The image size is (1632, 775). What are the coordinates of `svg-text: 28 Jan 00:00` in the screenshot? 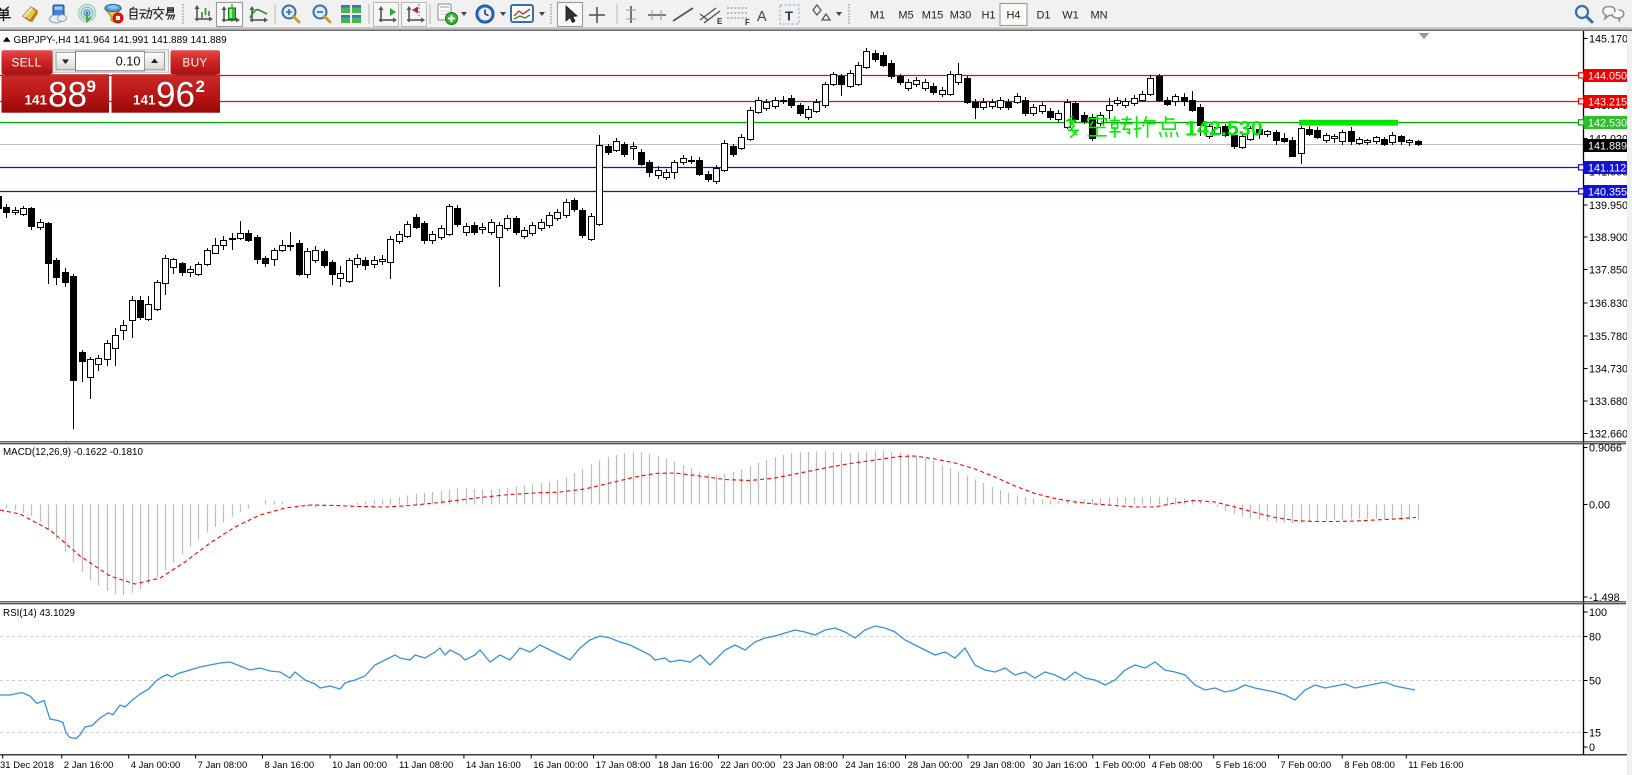 It's located at (935, 765).